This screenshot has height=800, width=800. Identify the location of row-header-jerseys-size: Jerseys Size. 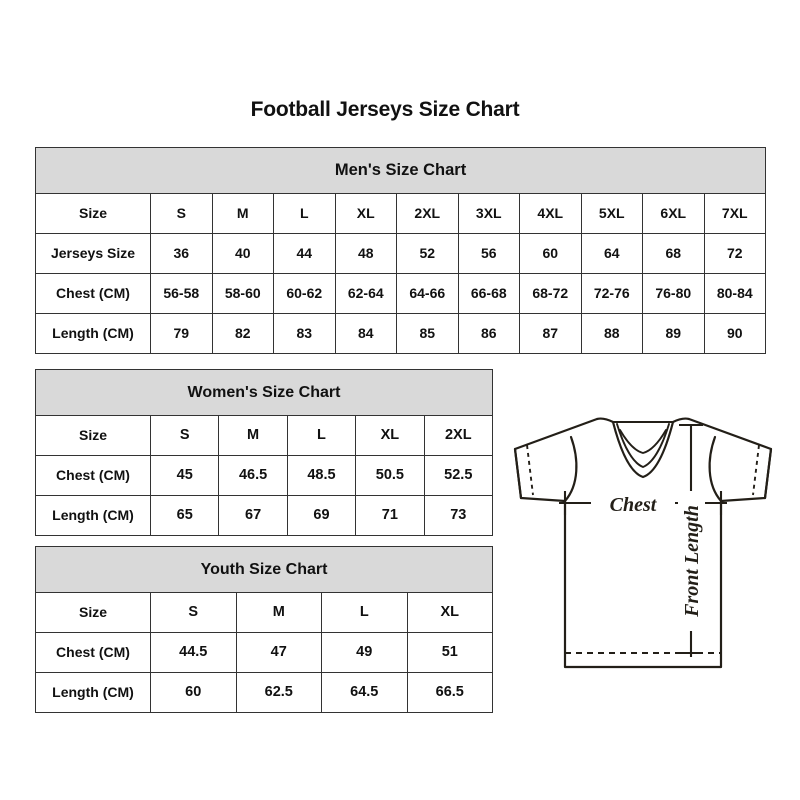
(93, 253).